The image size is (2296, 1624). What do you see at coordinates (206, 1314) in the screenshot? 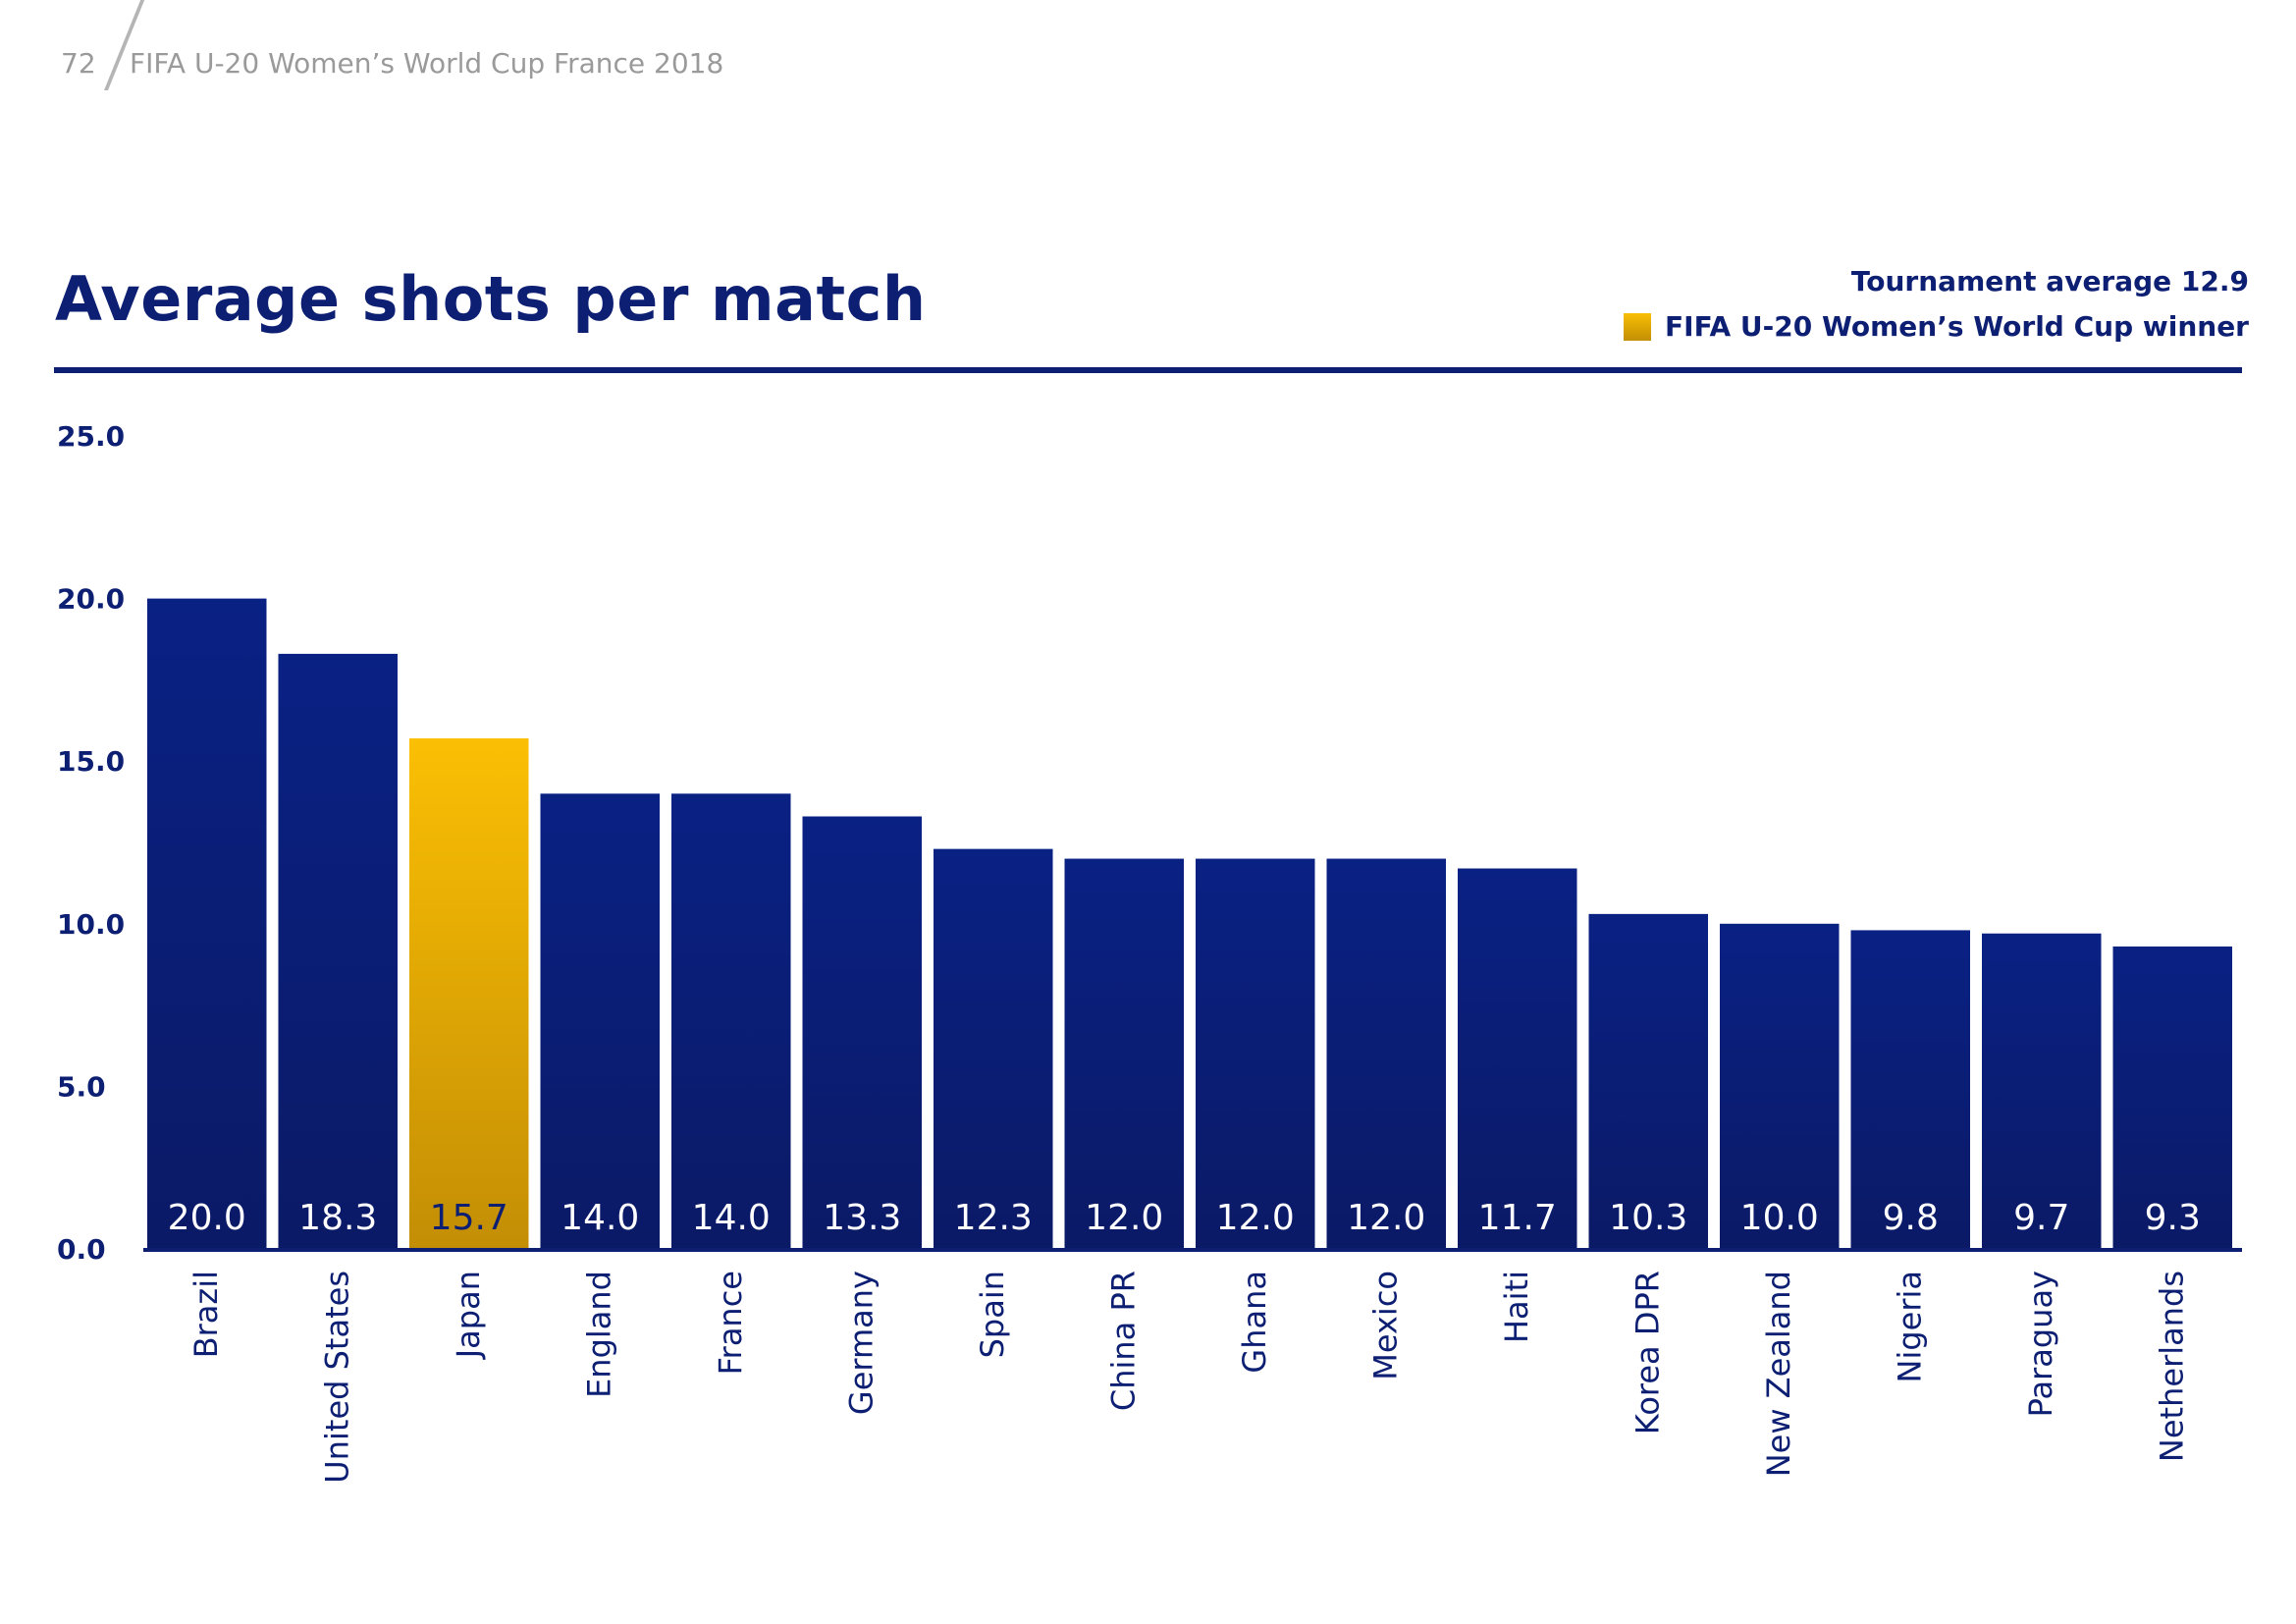
I see `x-tick-label-0: Brazil` at bounding box center [206, 1314].